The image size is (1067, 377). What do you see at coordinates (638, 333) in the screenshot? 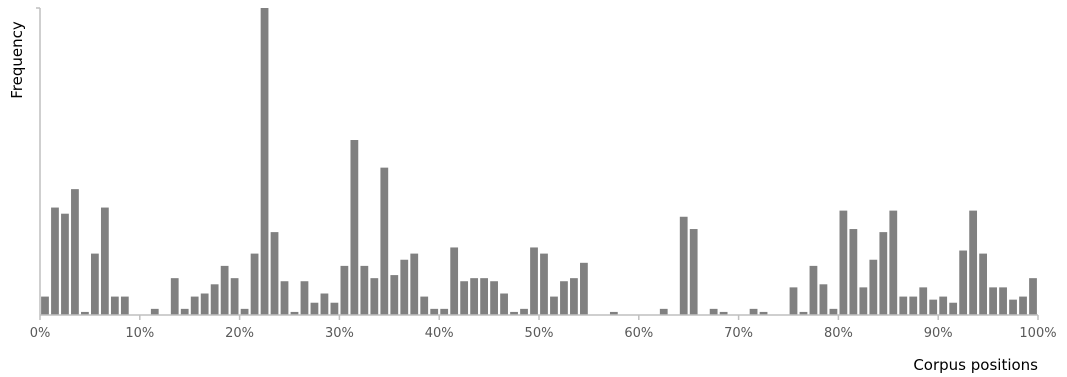
I see `x-tick-label: 60%` at bounding box center [638, 333].